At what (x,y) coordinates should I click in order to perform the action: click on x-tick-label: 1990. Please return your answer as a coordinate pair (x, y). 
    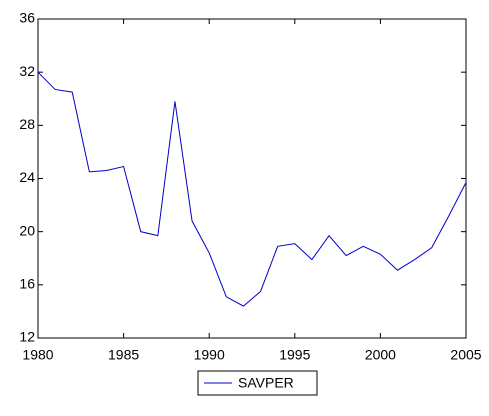
    Looking at the image, I should click on (209, 355).